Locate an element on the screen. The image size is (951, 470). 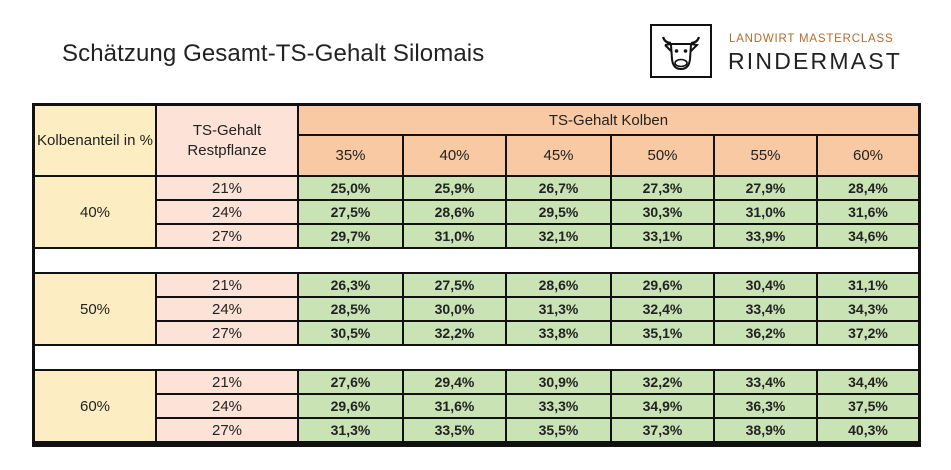
value-cell: 36,3% is located at coordinates (765, 406).